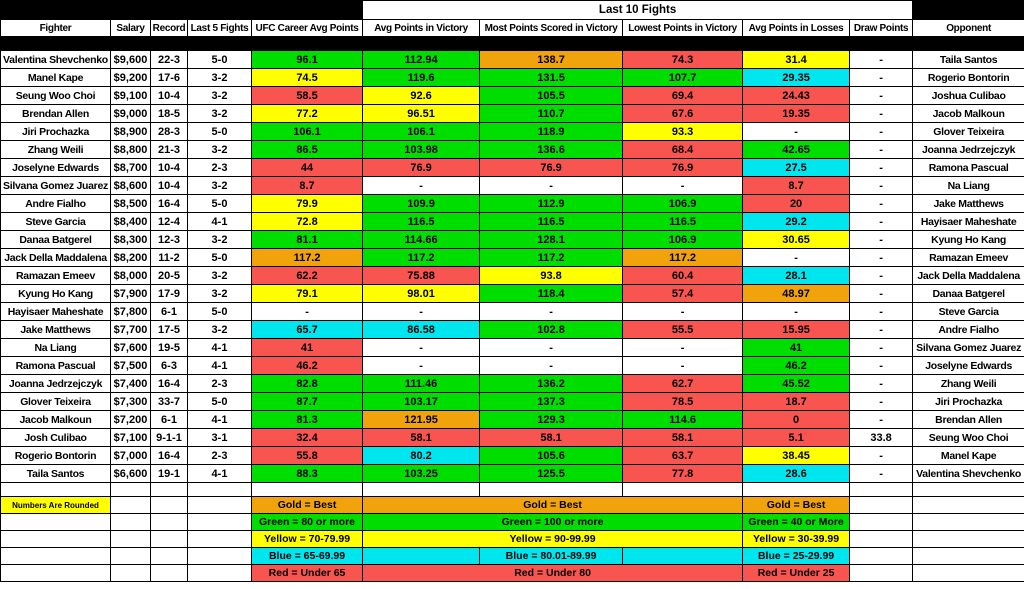  What do you see at coordinates (169, 28) in the screenshot?
I see `column-header-record: Record` at bounding box center [169, 28].